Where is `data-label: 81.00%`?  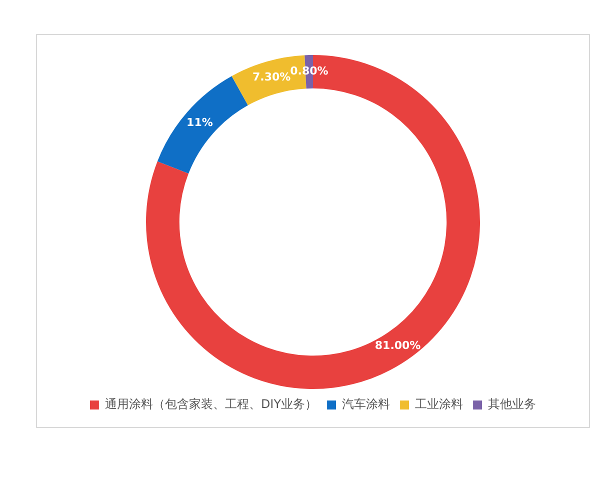 data-label: 81.00% is located at coordinates (397, 345).